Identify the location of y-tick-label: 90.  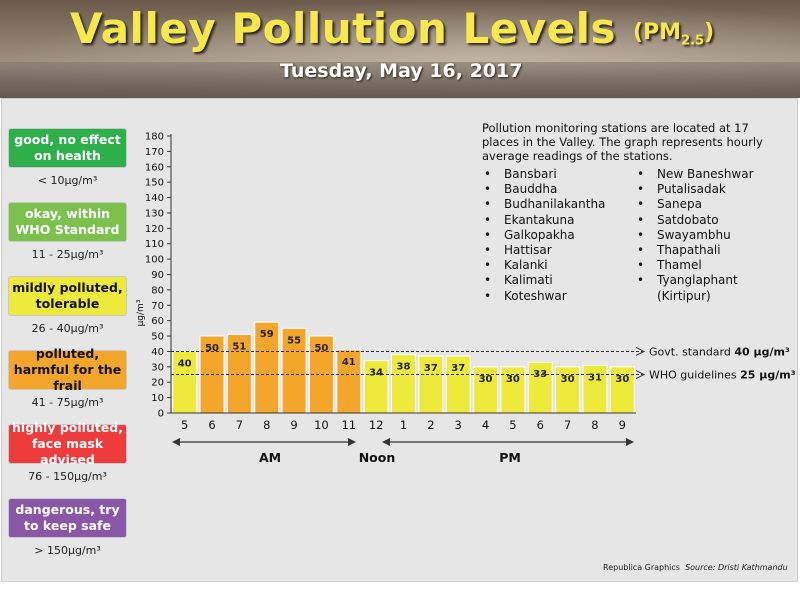
(157, 275).